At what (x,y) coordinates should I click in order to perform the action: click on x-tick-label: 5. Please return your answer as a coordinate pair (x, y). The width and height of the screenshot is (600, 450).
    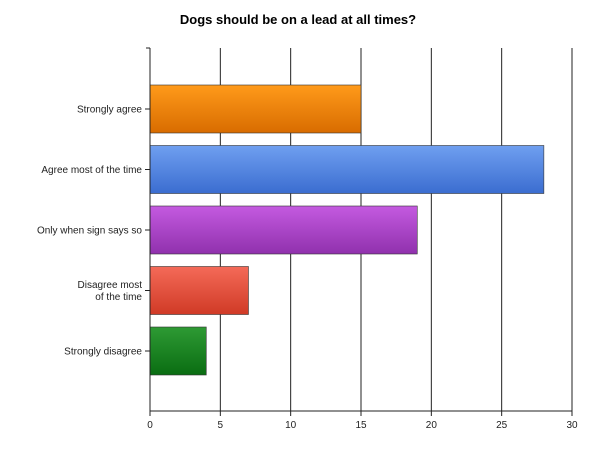
    Looking at the image, I should click on (221, 425).